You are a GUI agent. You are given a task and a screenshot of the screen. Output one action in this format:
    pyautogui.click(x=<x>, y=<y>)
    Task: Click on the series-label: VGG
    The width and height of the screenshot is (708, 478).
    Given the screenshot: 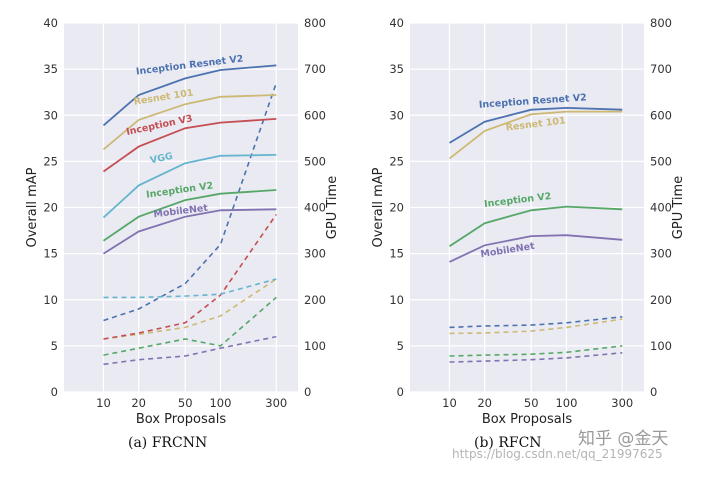 What is the action you would take?
    pyautogui.click(x=161, y=159)
    